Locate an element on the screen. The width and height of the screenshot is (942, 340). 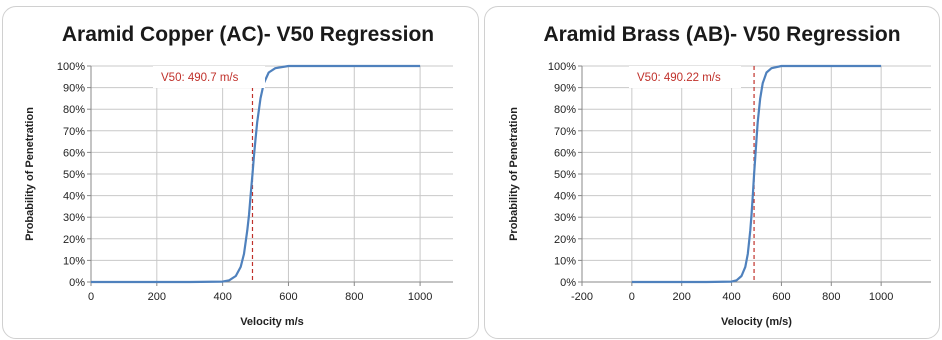
chart-title: Aramid Copper (AC)- V50 Regression is located at coordinates (248, 34).